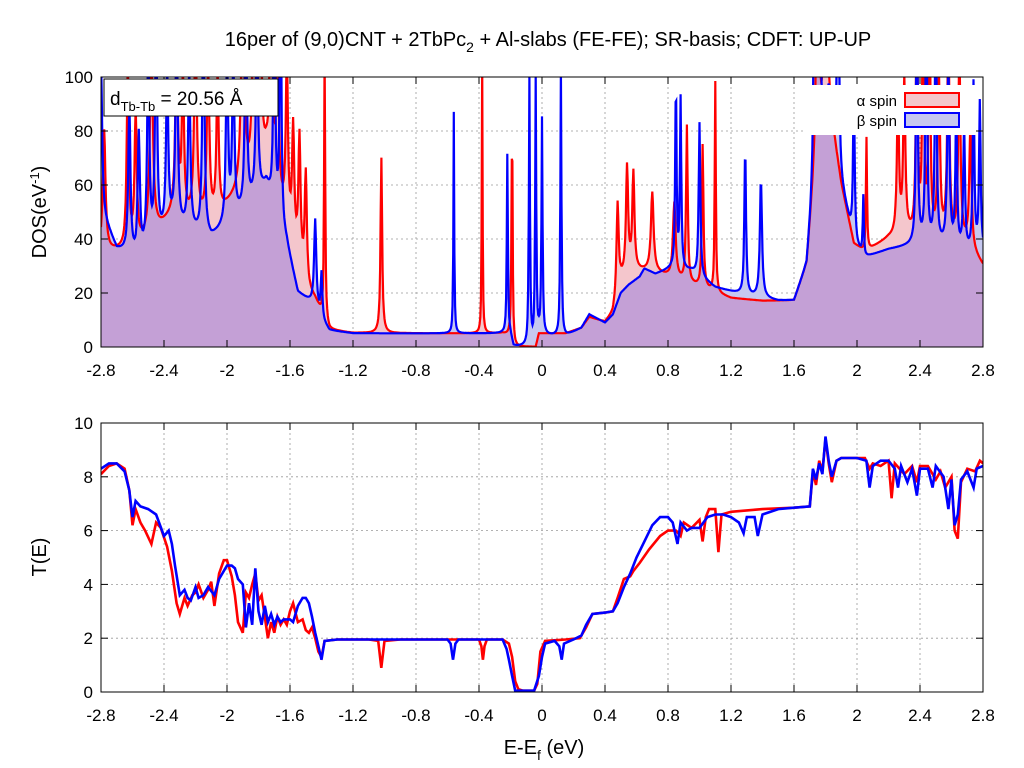  Describe the element at coordinates (932, 100) in the screenshot. I see `legend-swatch-alpha` at that location.